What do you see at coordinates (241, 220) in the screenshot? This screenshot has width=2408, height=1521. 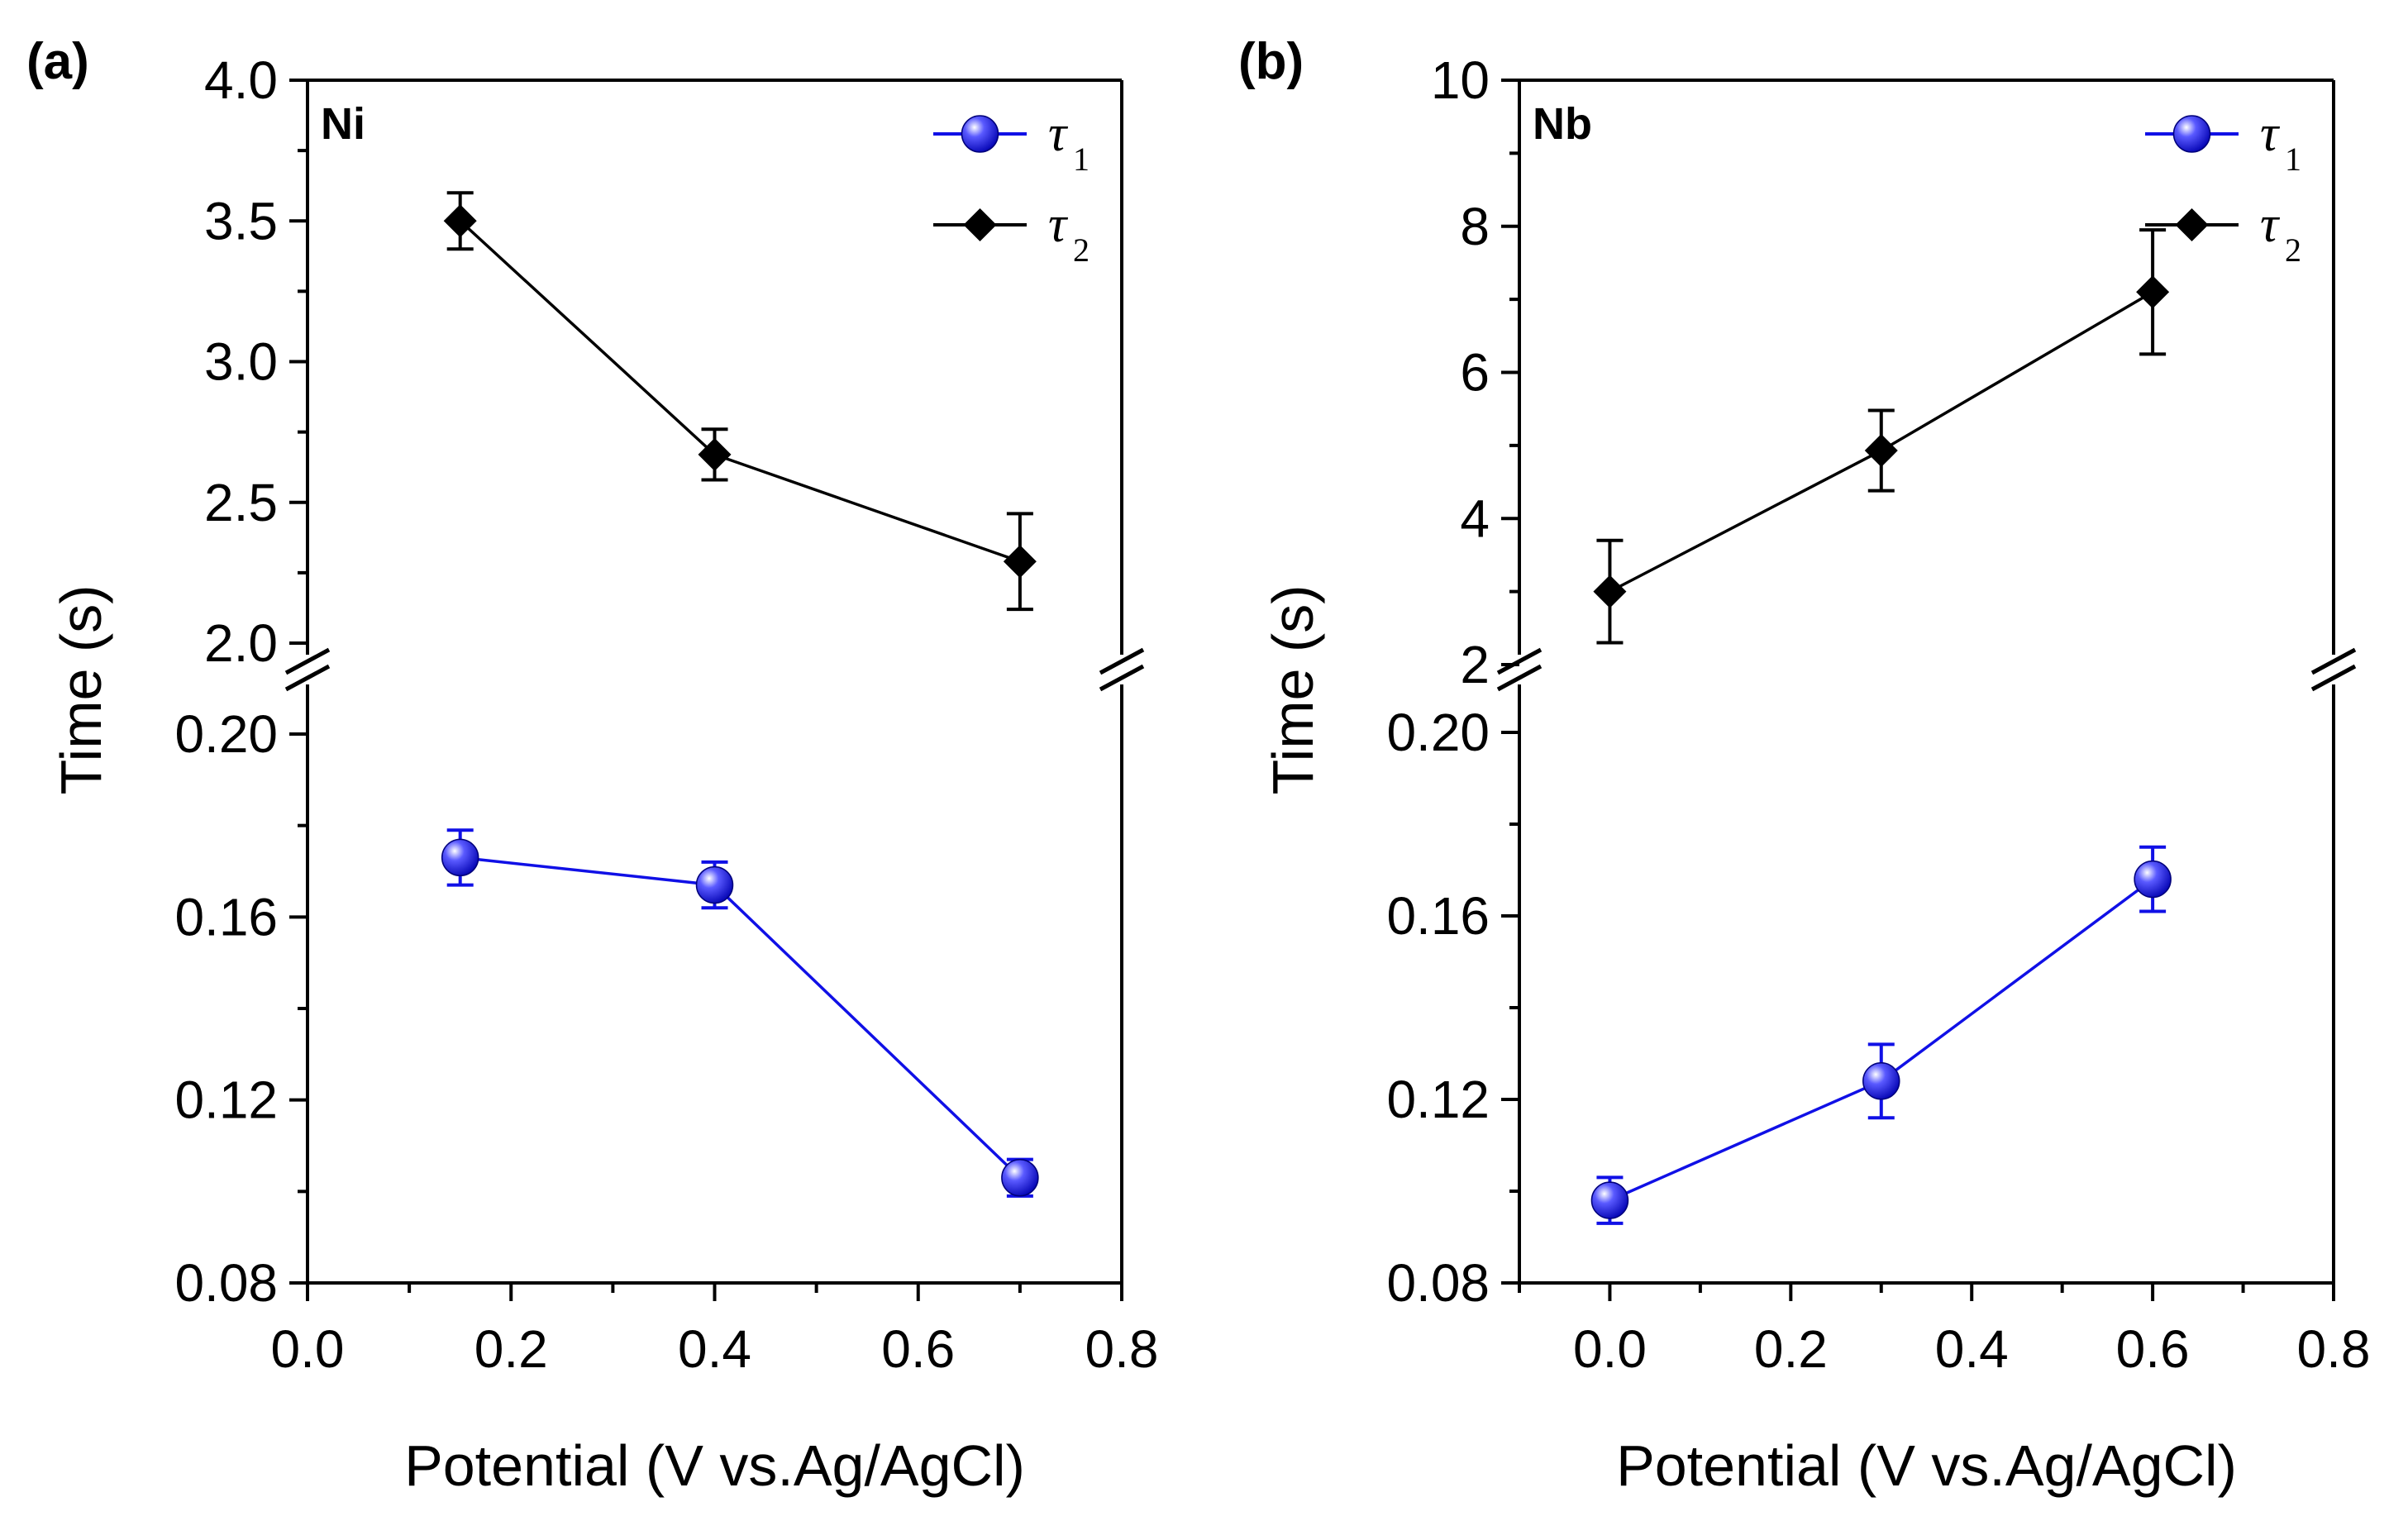 I see `y-upper-tick-label: 3.5` at bounding box center [241, 220].